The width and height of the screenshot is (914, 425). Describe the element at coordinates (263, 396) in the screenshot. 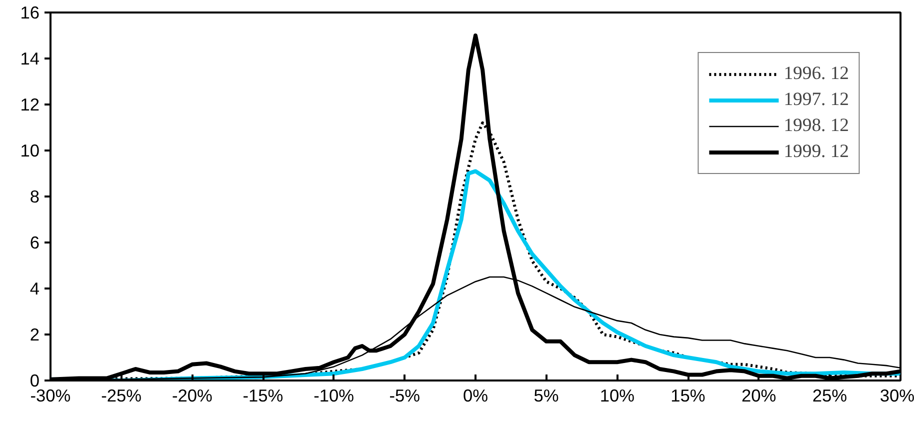

I see `x-tick-label: -15%` at that location.